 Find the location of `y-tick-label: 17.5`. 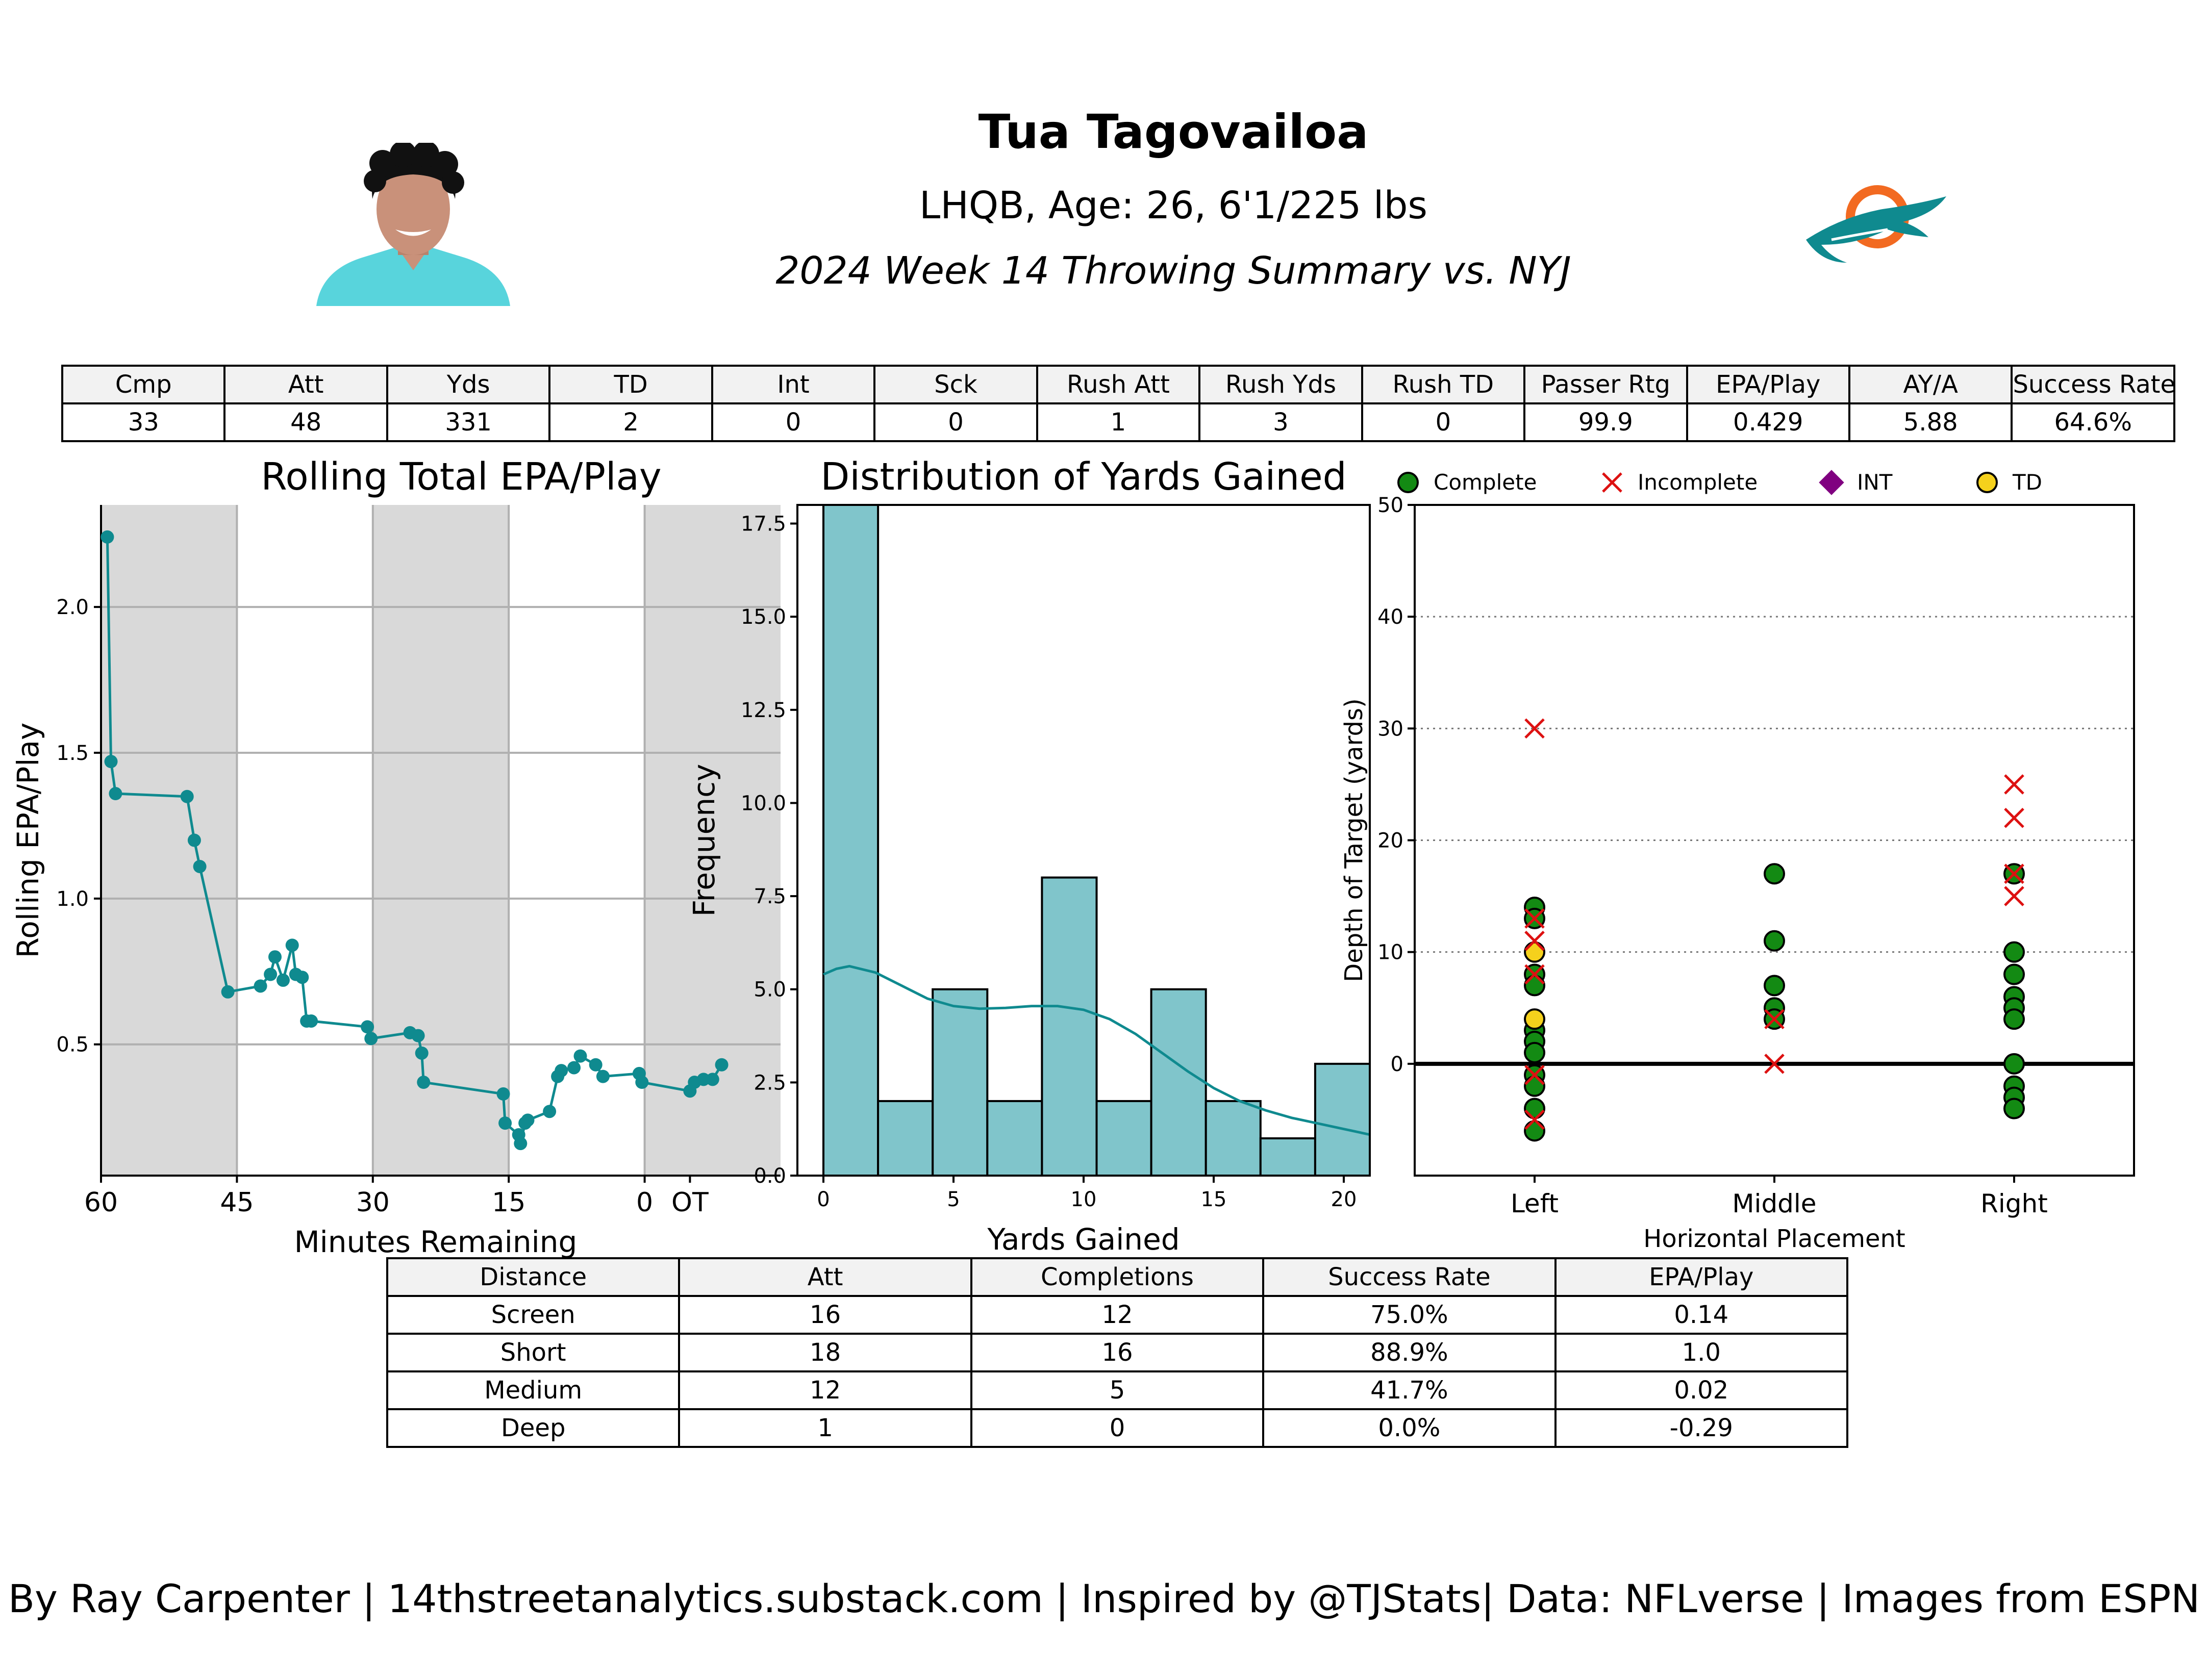

y-tick-label: 17.5 is located at coordinates (763, 524).